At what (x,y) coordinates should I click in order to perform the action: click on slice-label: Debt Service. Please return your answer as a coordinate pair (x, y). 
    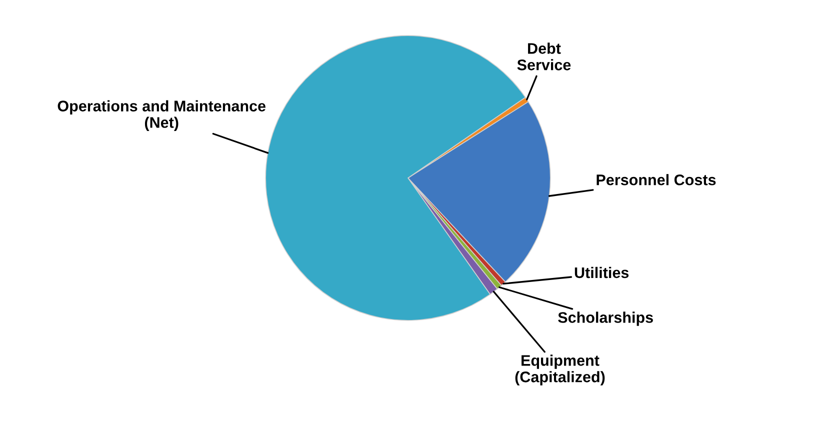
    Looking at the image, I should click on (544, 56).